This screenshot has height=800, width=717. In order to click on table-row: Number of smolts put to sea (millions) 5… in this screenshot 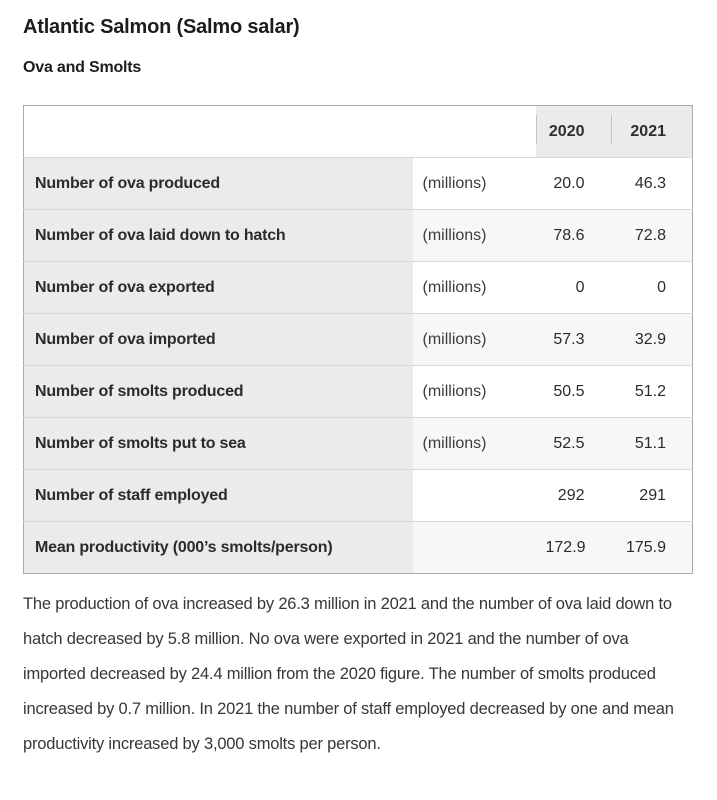, I will do `click(358, 443)`.